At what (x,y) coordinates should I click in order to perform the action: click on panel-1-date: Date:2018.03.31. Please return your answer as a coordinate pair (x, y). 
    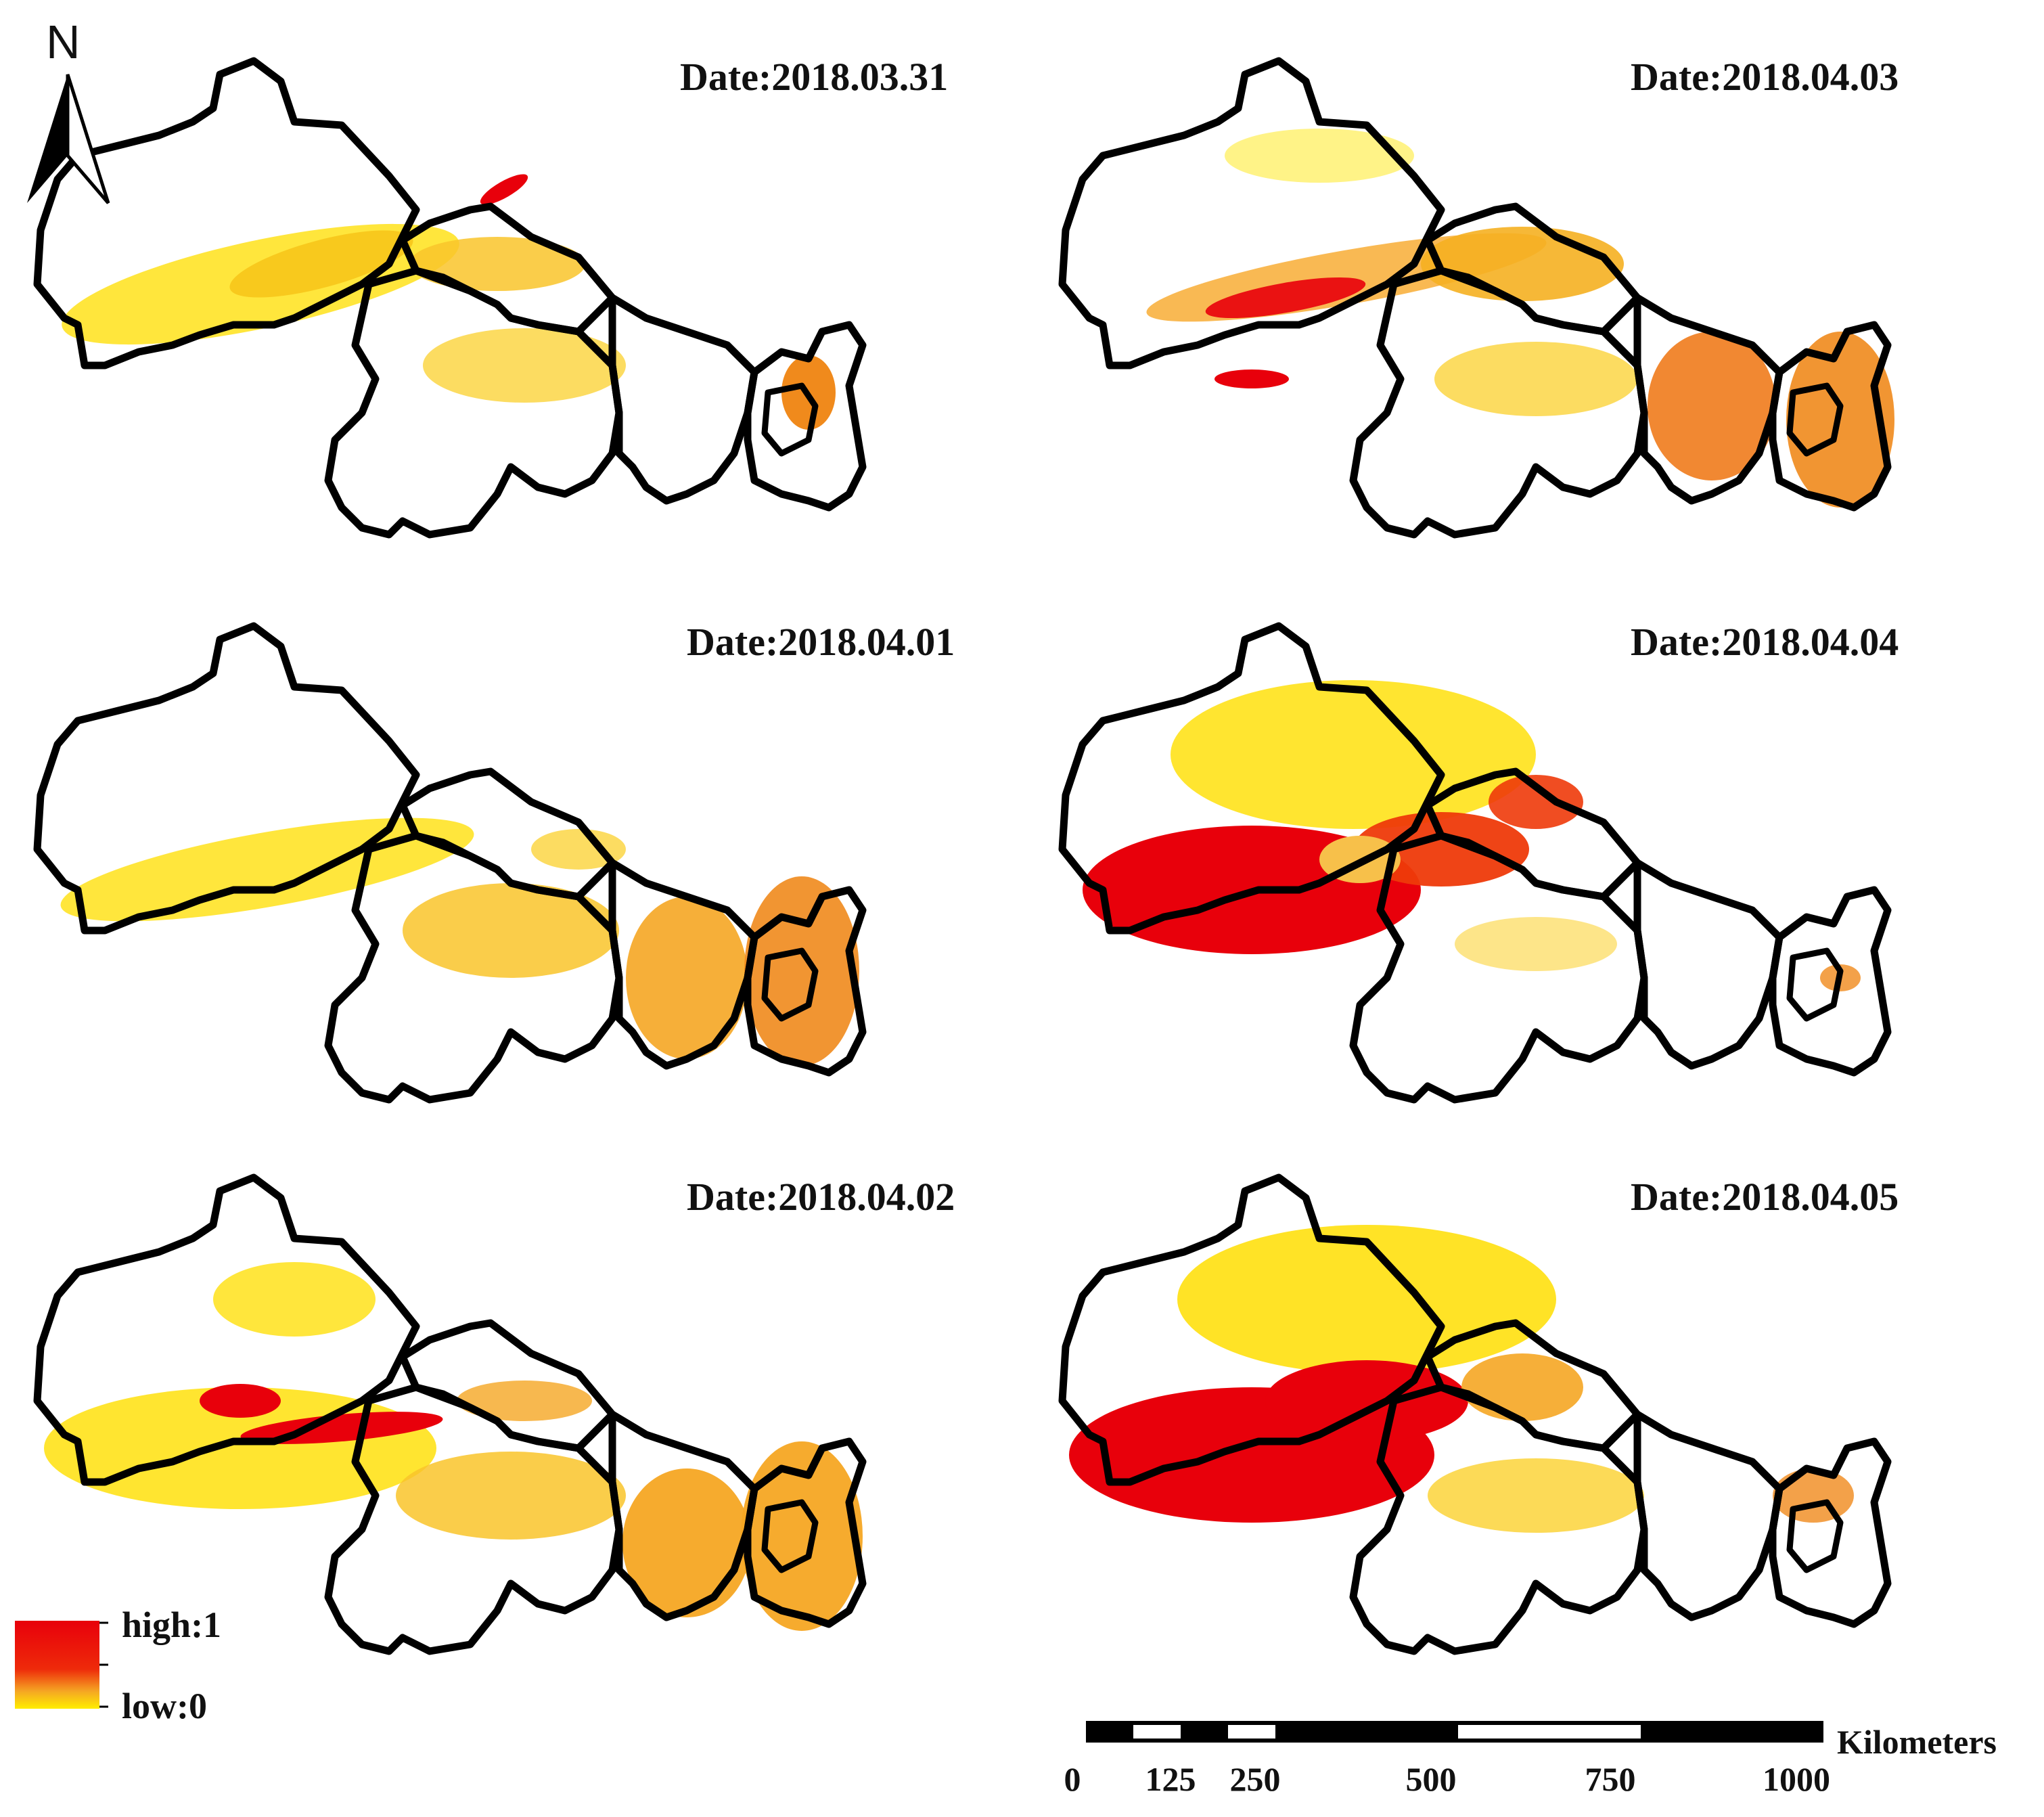
    Looking at the image, I should click on (814, 77).